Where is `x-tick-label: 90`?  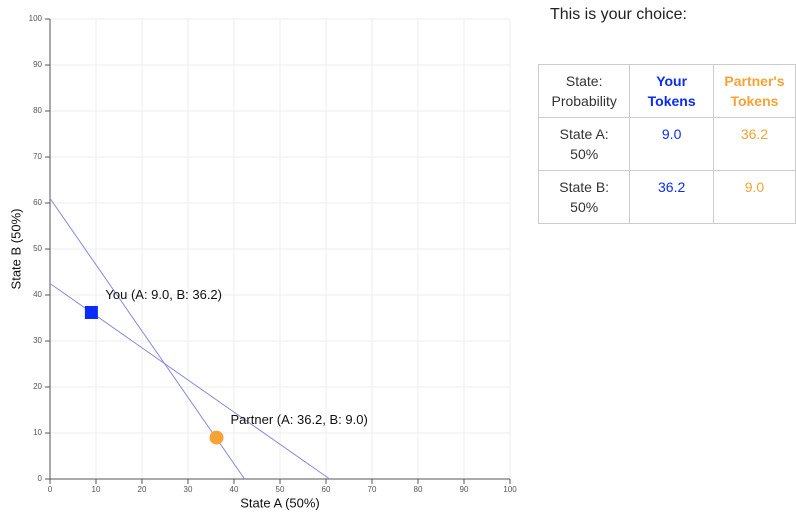
x-tick-label: 90 is located at coordinates (464, 489).